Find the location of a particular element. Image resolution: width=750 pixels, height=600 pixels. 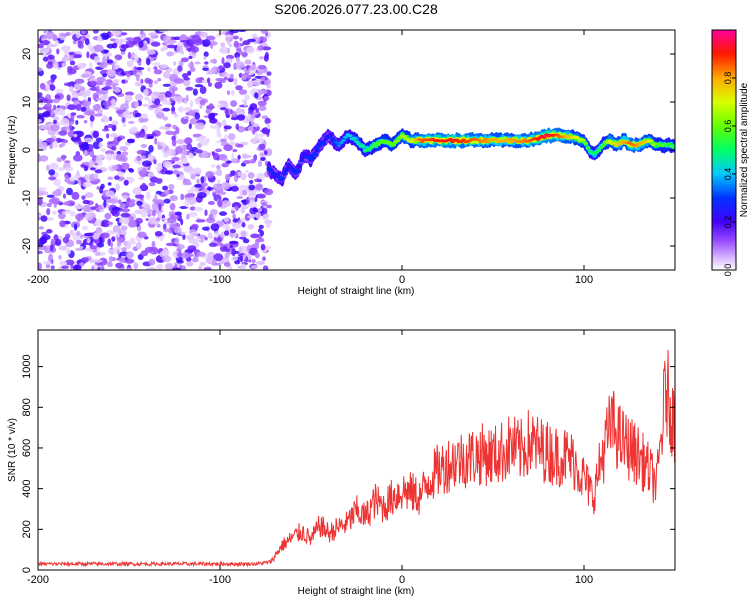

colorbar-gradient is located at coordinates (724, 150).